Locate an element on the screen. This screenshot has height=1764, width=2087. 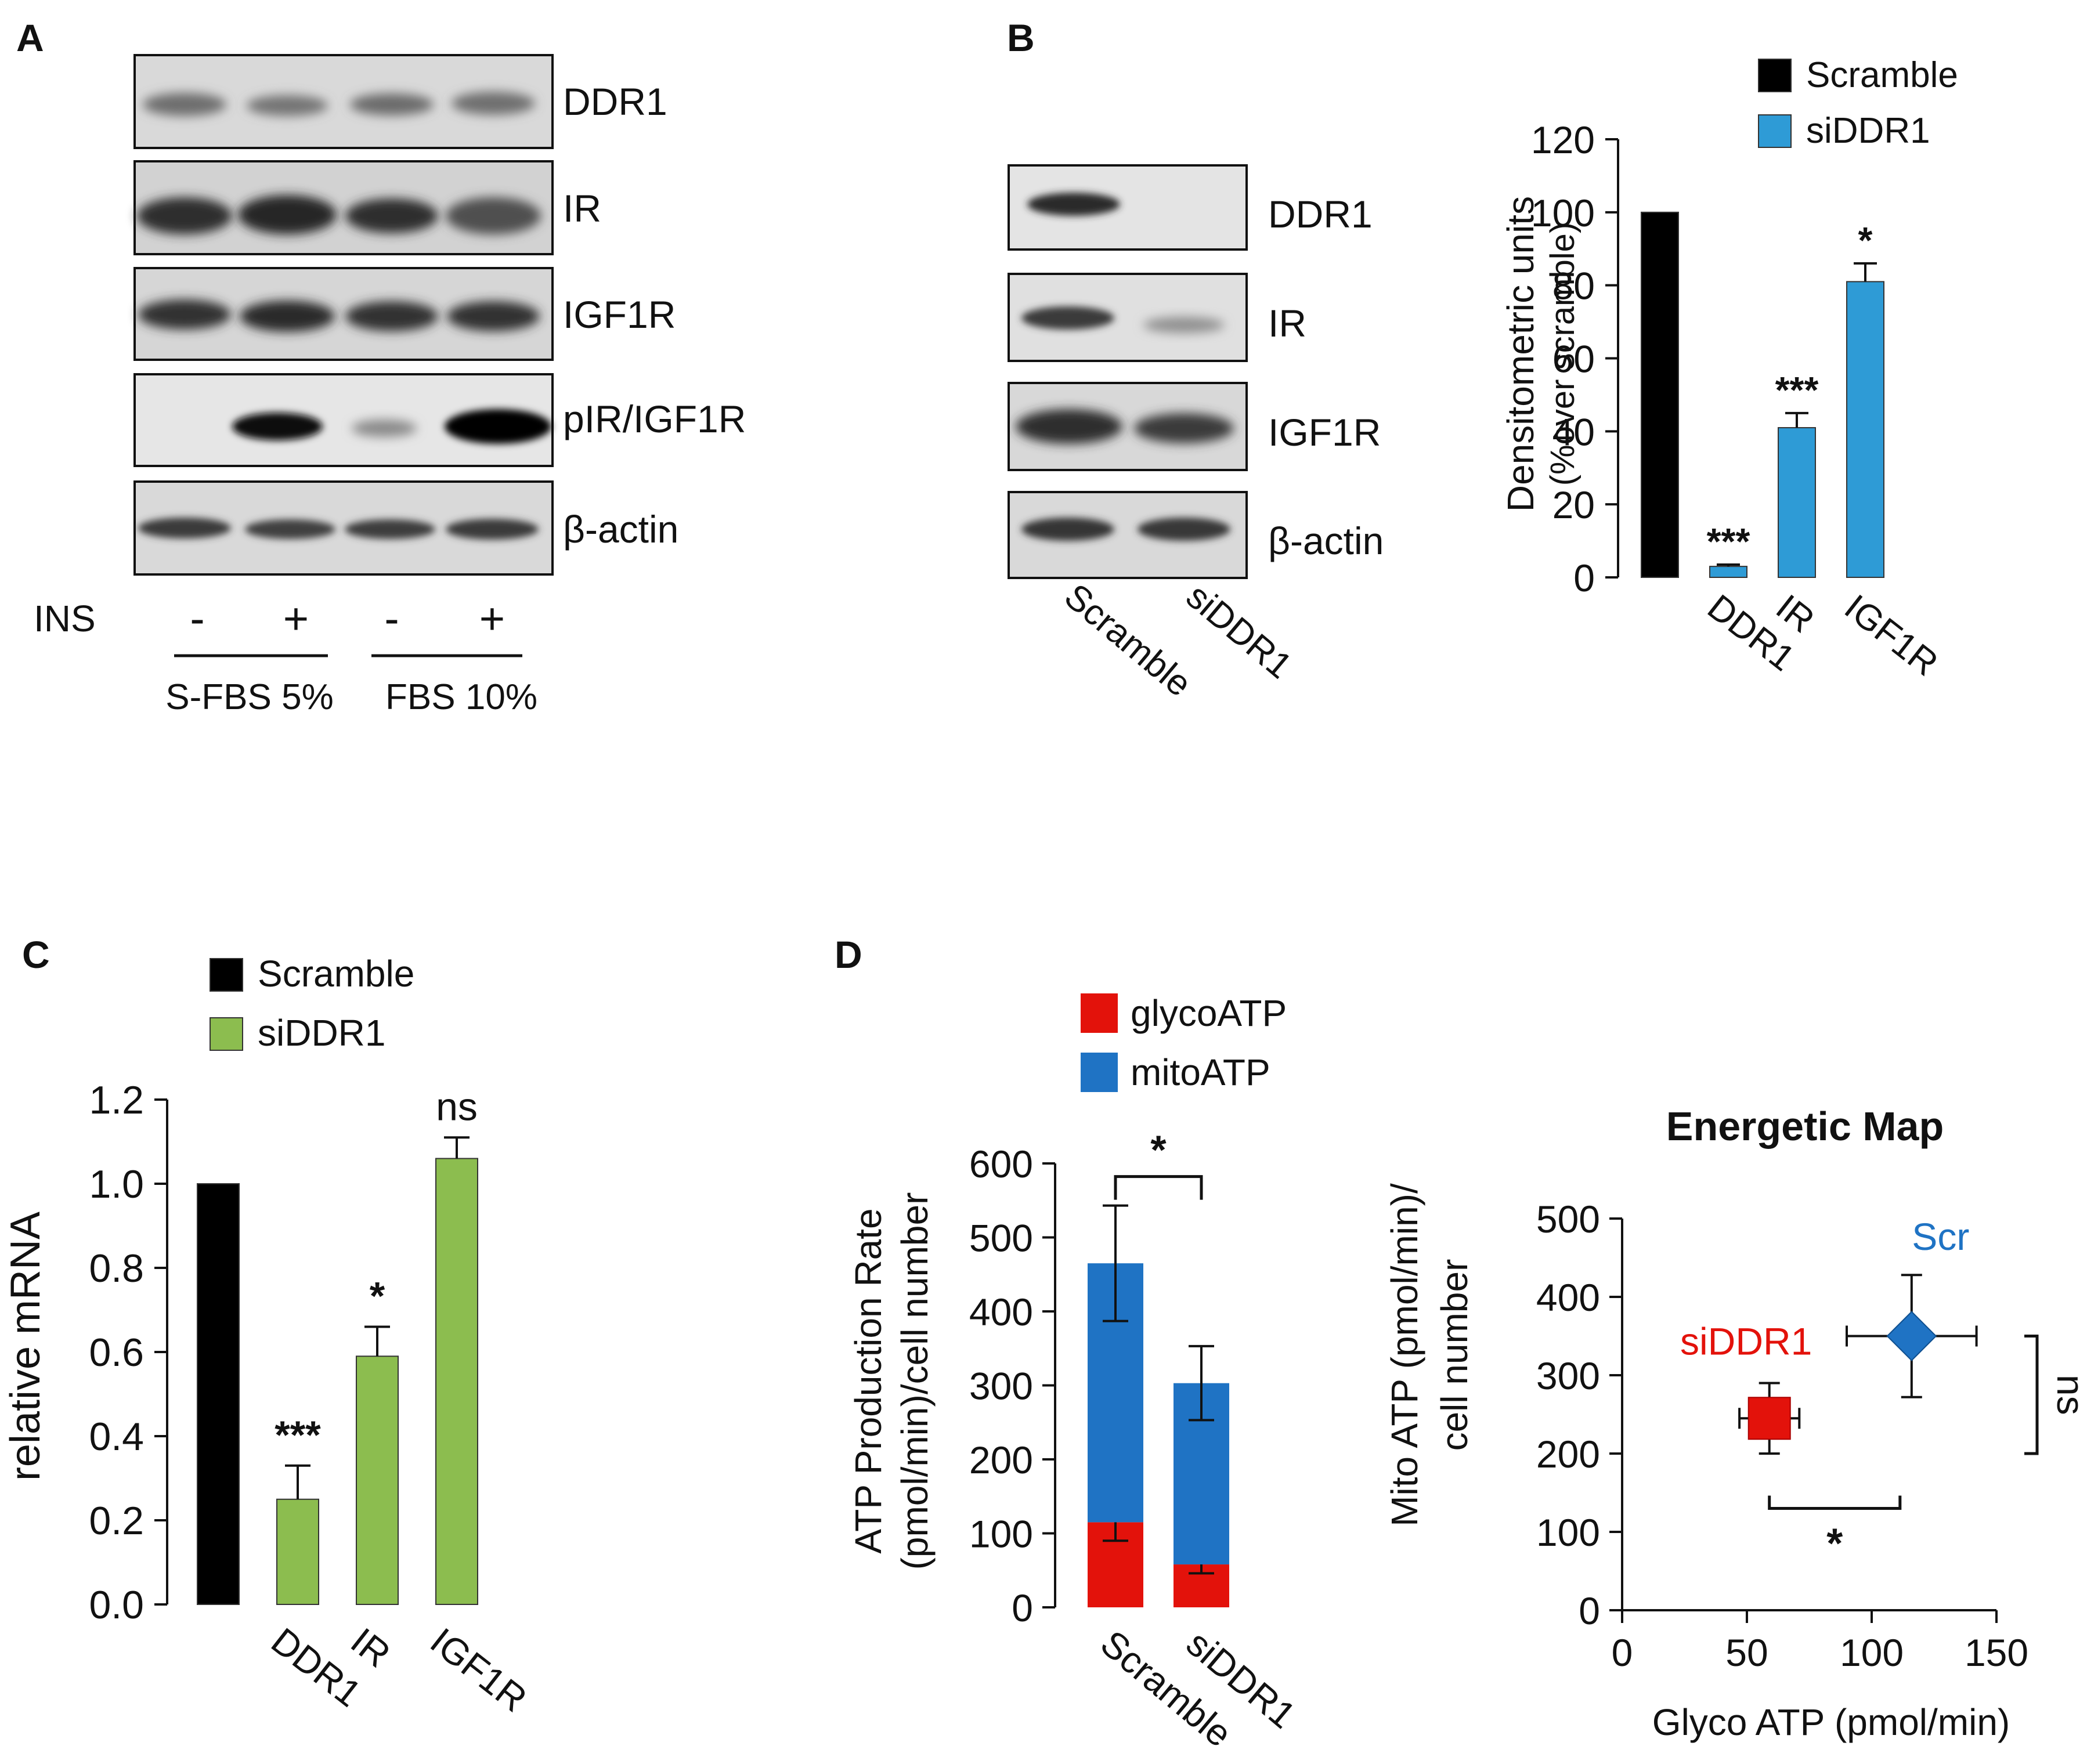
blot-label: IR is located at coordinates (582, 208).